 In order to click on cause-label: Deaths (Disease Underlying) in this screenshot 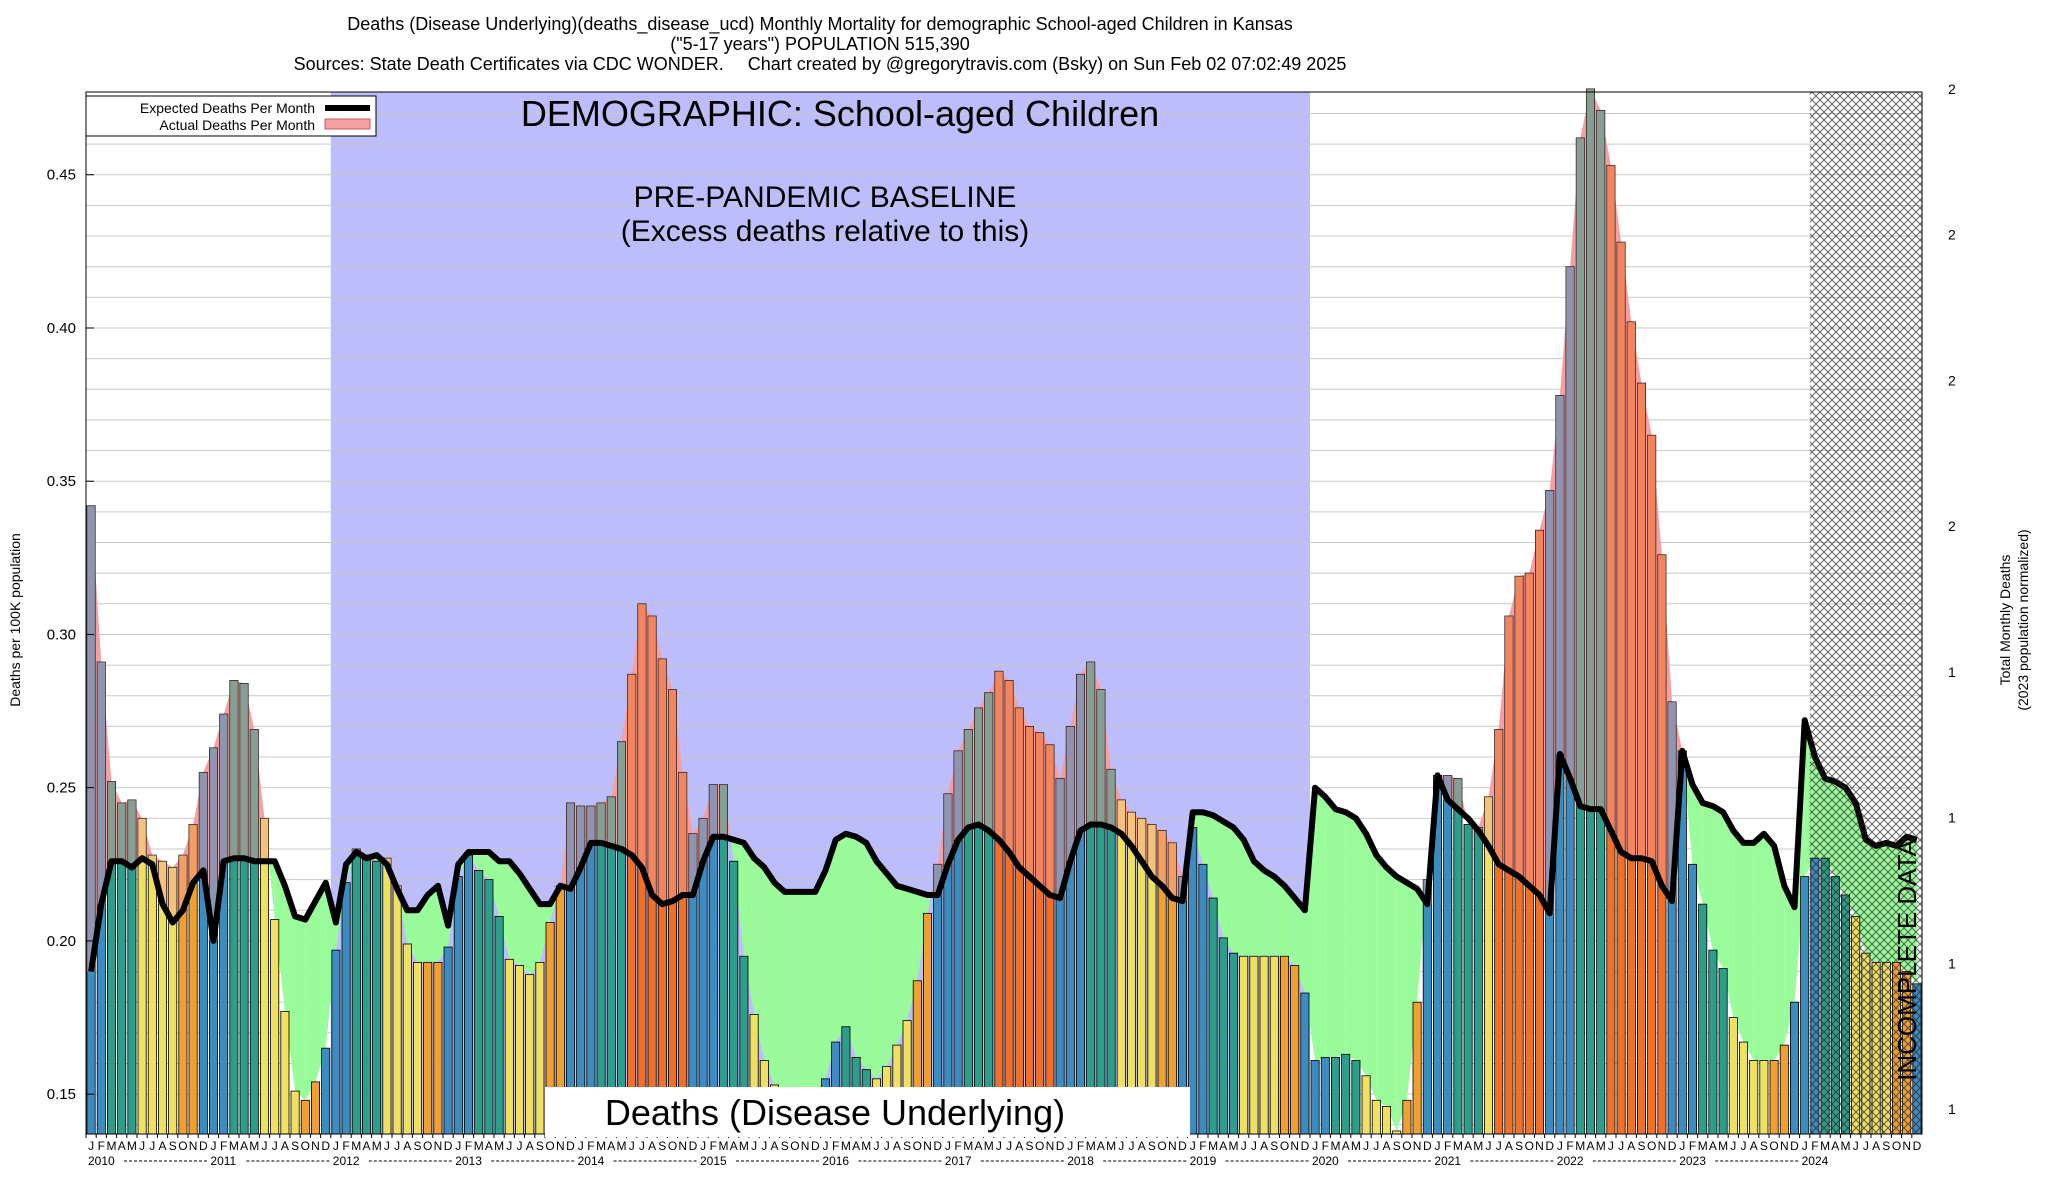, I will do `click(835, 1112)`.